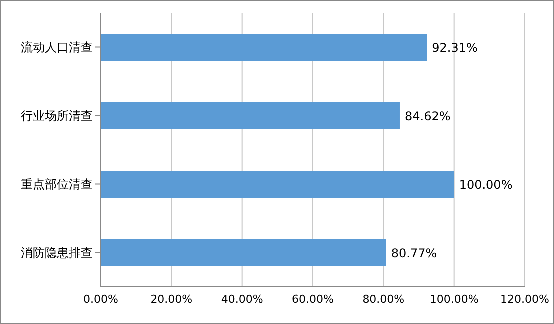 The height and width of the screenshot is (324, 554). Describe the element at coordinates (455, 47) in the screenshot. I see `data-label: 92.31%` at that location.